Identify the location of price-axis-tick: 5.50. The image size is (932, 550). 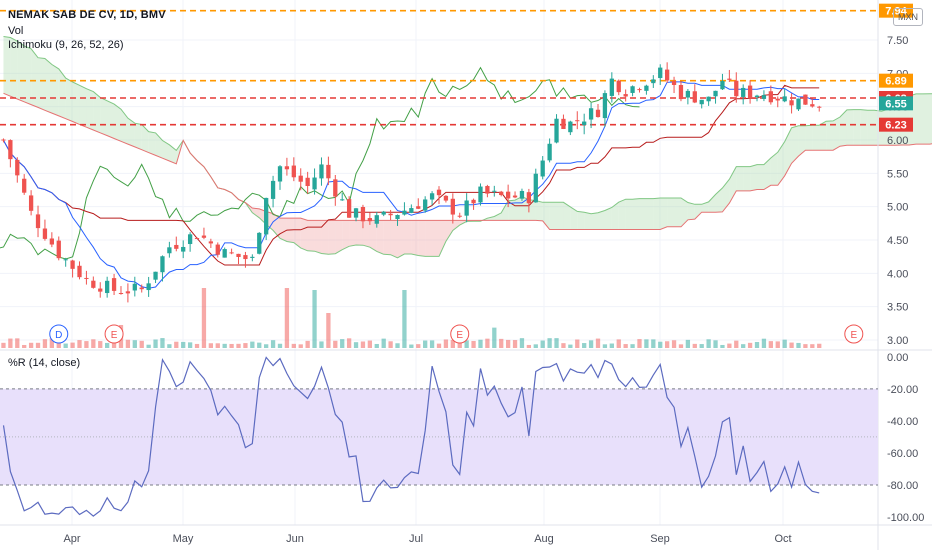
(897, 174).